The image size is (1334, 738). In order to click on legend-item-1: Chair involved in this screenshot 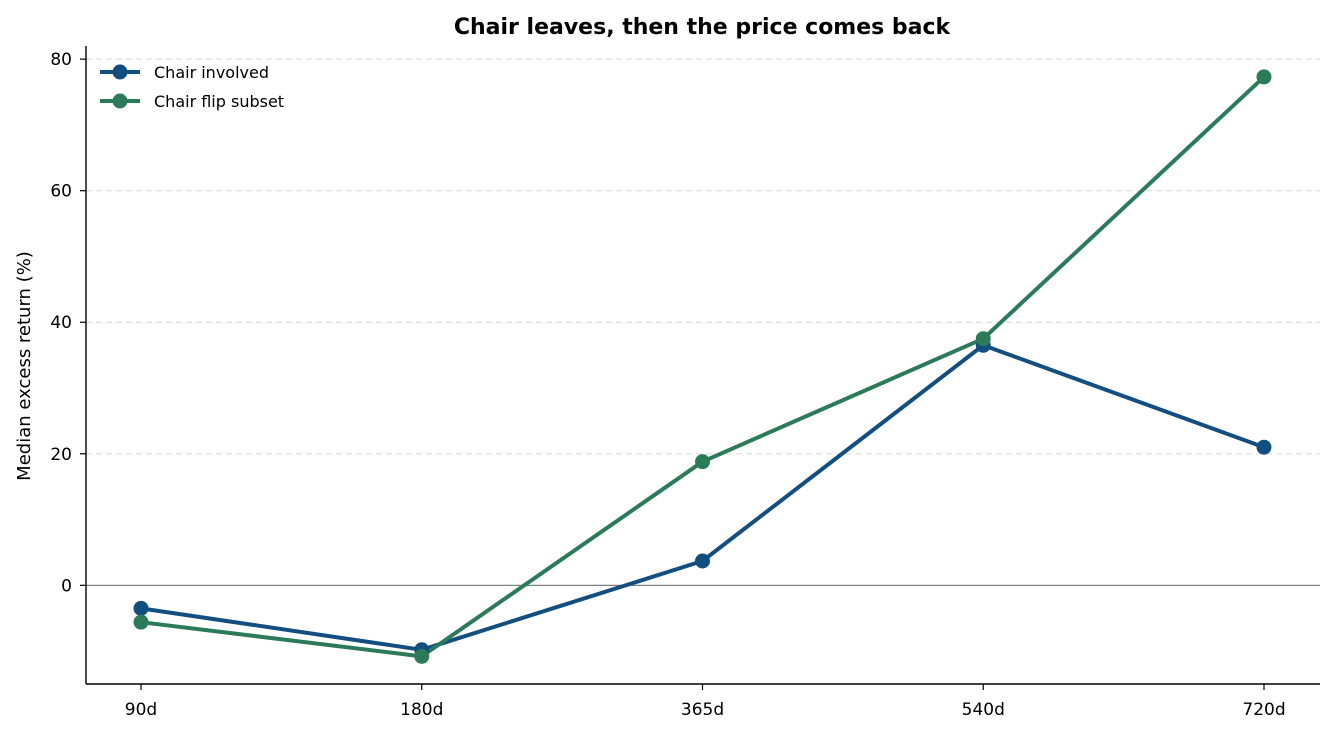, I will do `click(184, 72)`.